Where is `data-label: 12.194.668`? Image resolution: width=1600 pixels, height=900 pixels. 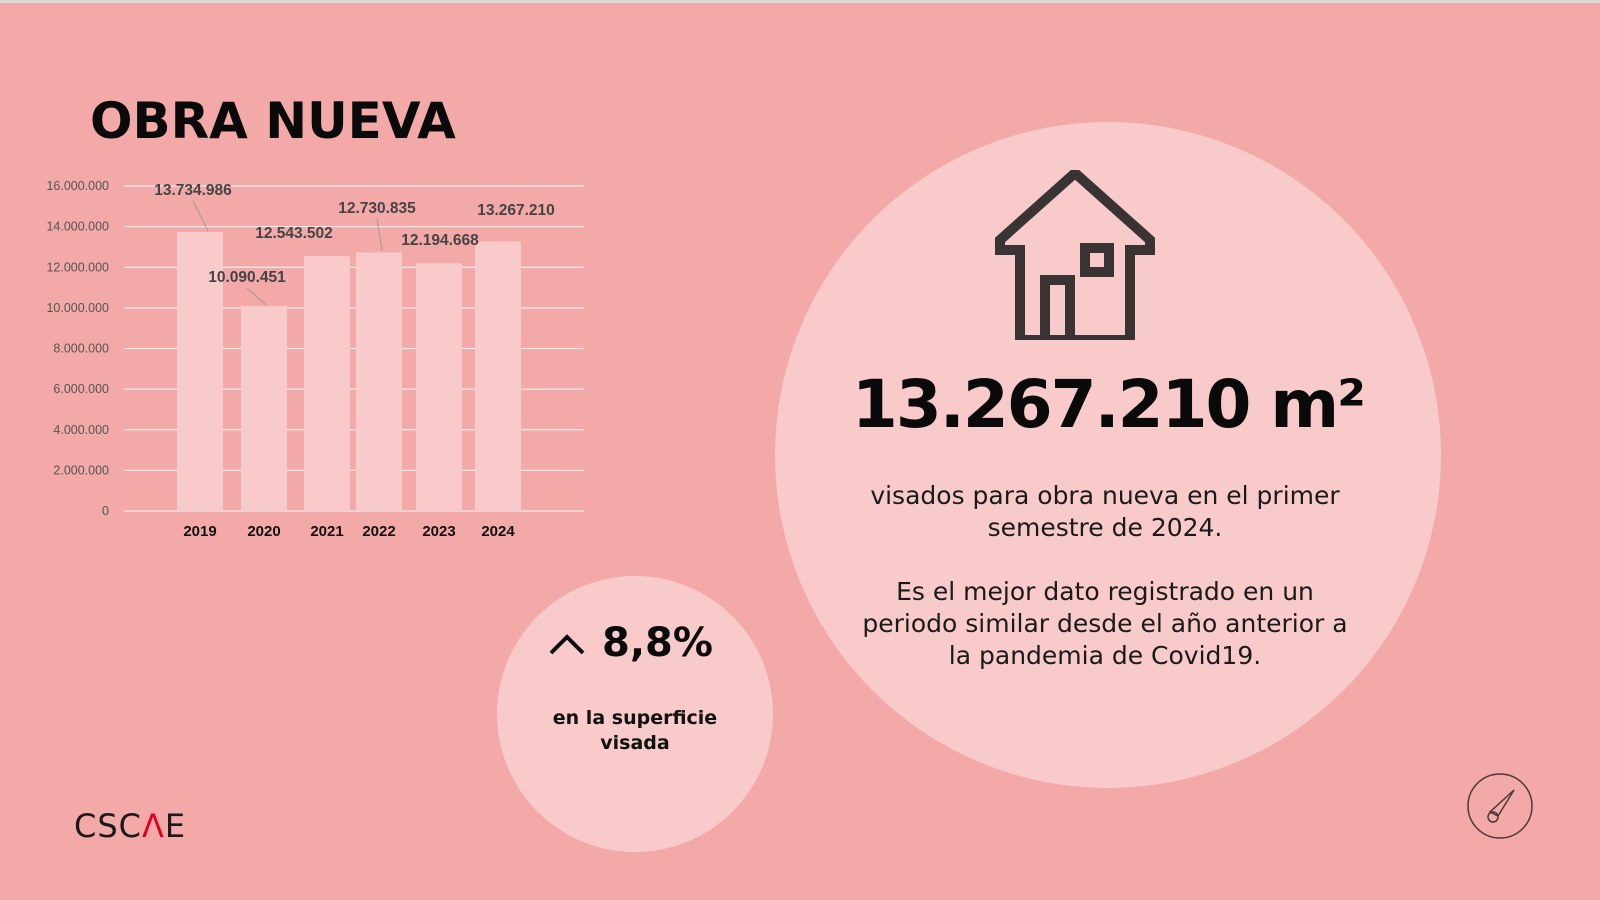 data-label: 12.194.668 is located at coordinates (440, 240).